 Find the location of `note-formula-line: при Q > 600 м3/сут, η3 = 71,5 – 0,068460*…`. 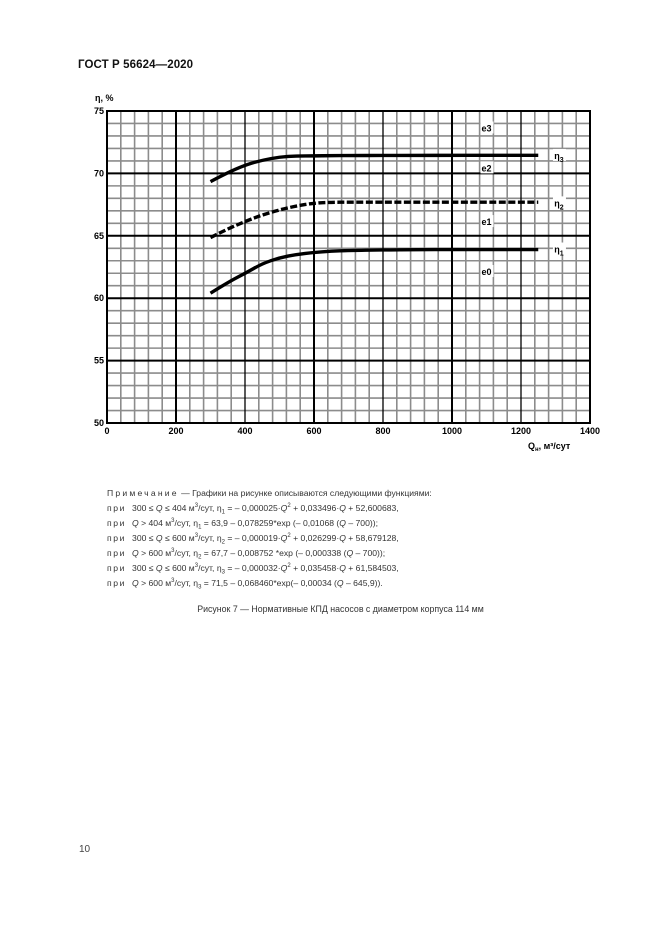

note-formula-line: при Q > 600 м3/сут, η3 = 71,5 – 0,068460*… is located at coordinates (269, 583).